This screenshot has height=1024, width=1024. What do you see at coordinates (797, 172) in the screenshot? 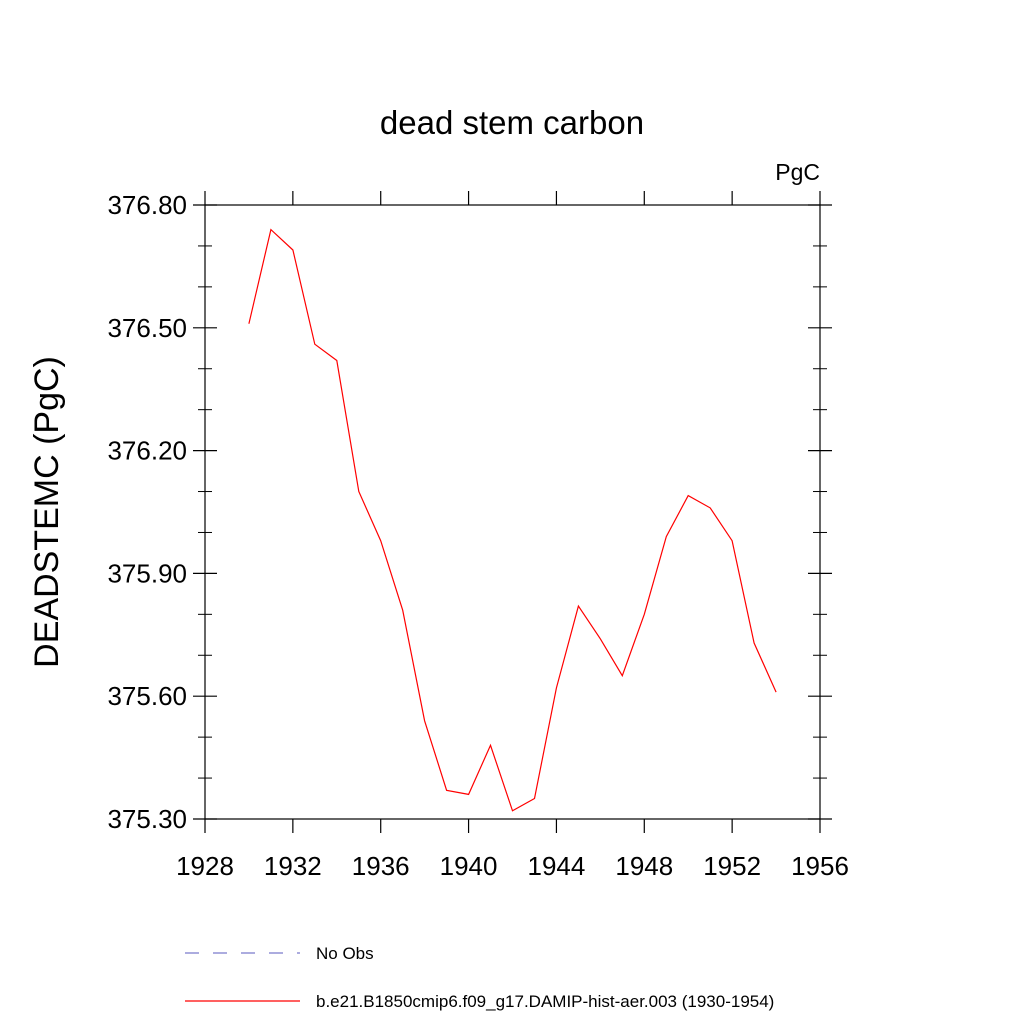
I see `units-label: PgC` at bounding box center [797, 172].